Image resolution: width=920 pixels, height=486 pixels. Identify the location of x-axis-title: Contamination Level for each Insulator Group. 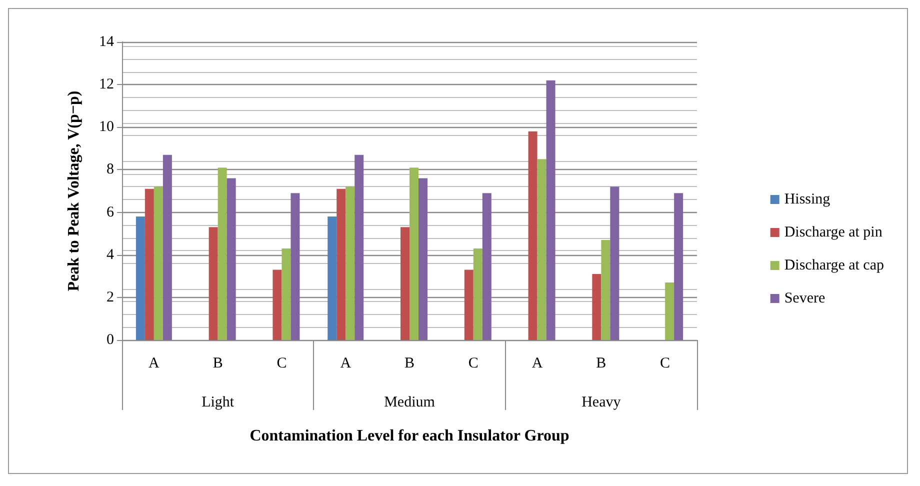
(410, 436).